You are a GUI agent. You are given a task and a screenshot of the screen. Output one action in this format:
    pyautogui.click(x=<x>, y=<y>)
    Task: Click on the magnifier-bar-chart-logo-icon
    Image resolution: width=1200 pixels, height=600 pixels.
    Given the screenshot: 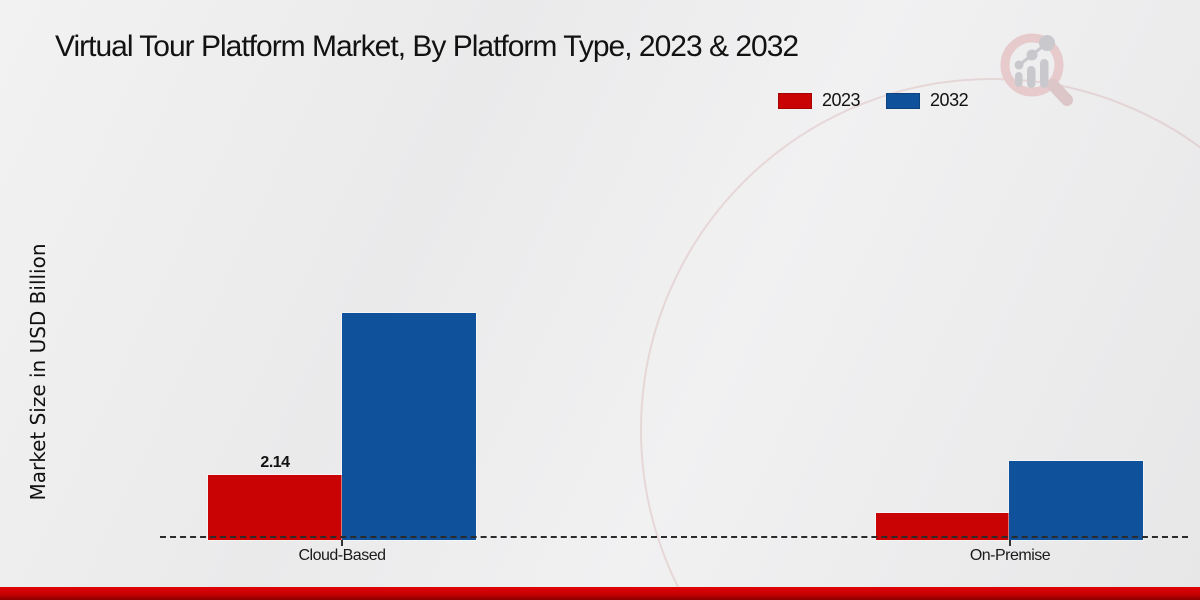 What is the action you would take?
    pyautogui.click(x=1036, y=69)
    